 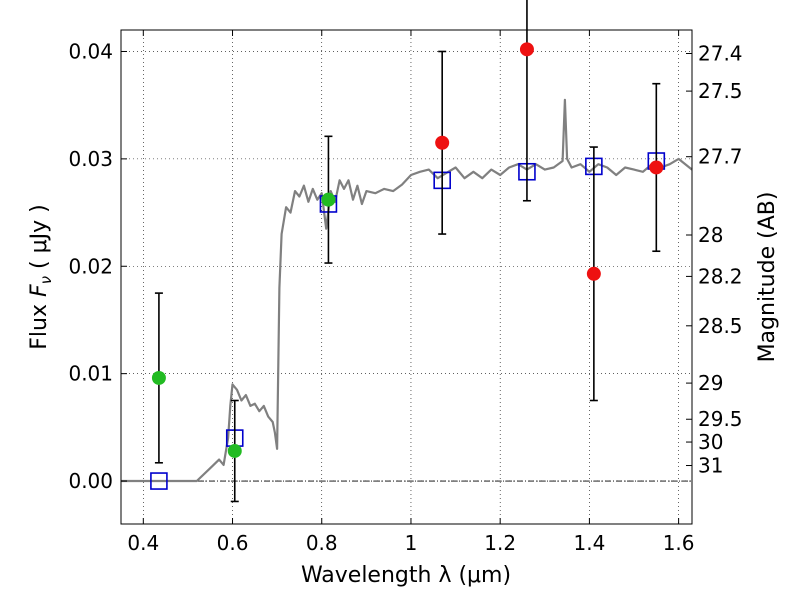 What do you see at coordinates (767, 277) in the screenshot?
I see `right-axis-label: Magnitude (AB)` at bounding box center [767, 277].